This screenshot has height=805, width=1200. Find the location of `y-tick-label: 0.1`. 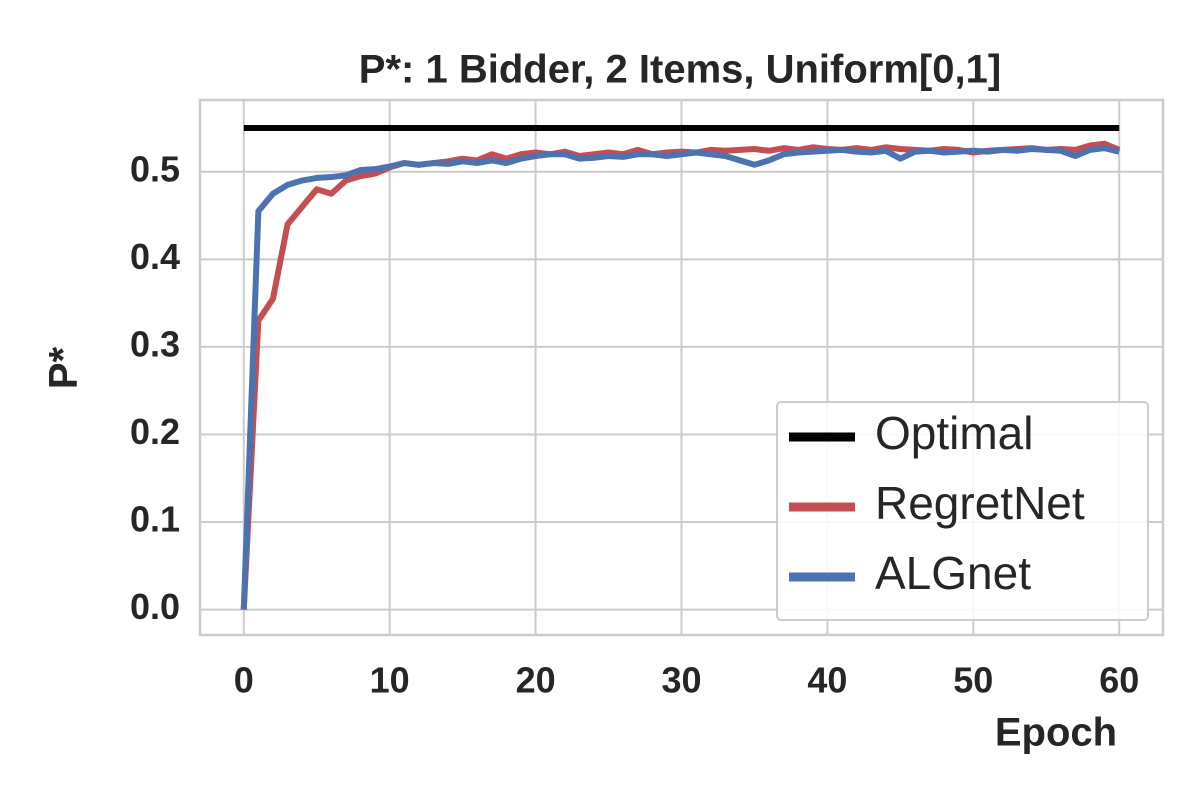

y-tick-label: 0.1 is located at coordinates (155, 519).